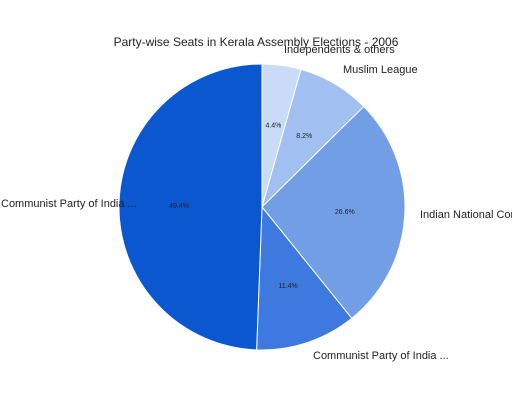 The image size is (512, 415). I want to click on slice-percentage-label: 11.4%, so click(287, 286).